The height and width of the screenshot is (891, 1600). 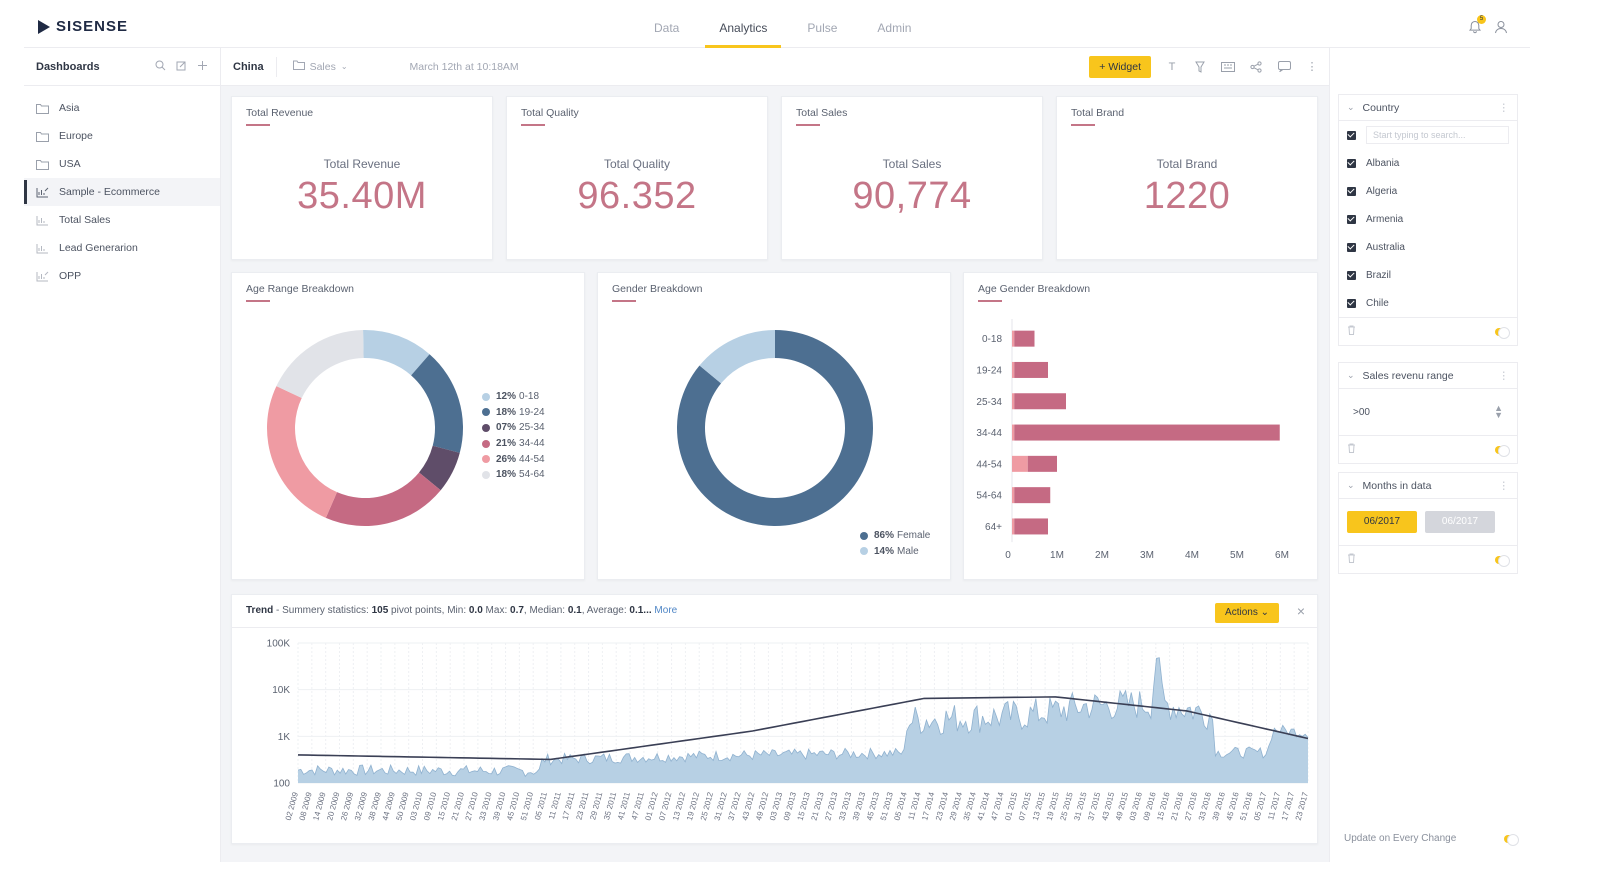 I want to click on tab-analytics: Analytics, so click(x=743, y=24).